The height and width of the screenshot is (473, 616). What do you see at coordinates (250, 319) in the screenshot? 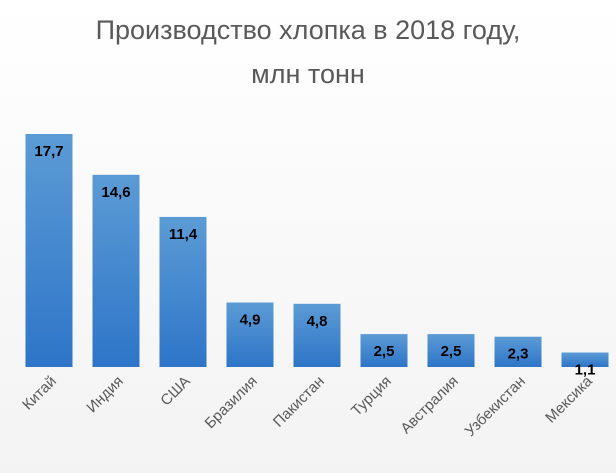
I see `data-label-4: 4,9` at bounding box center [250, 319].